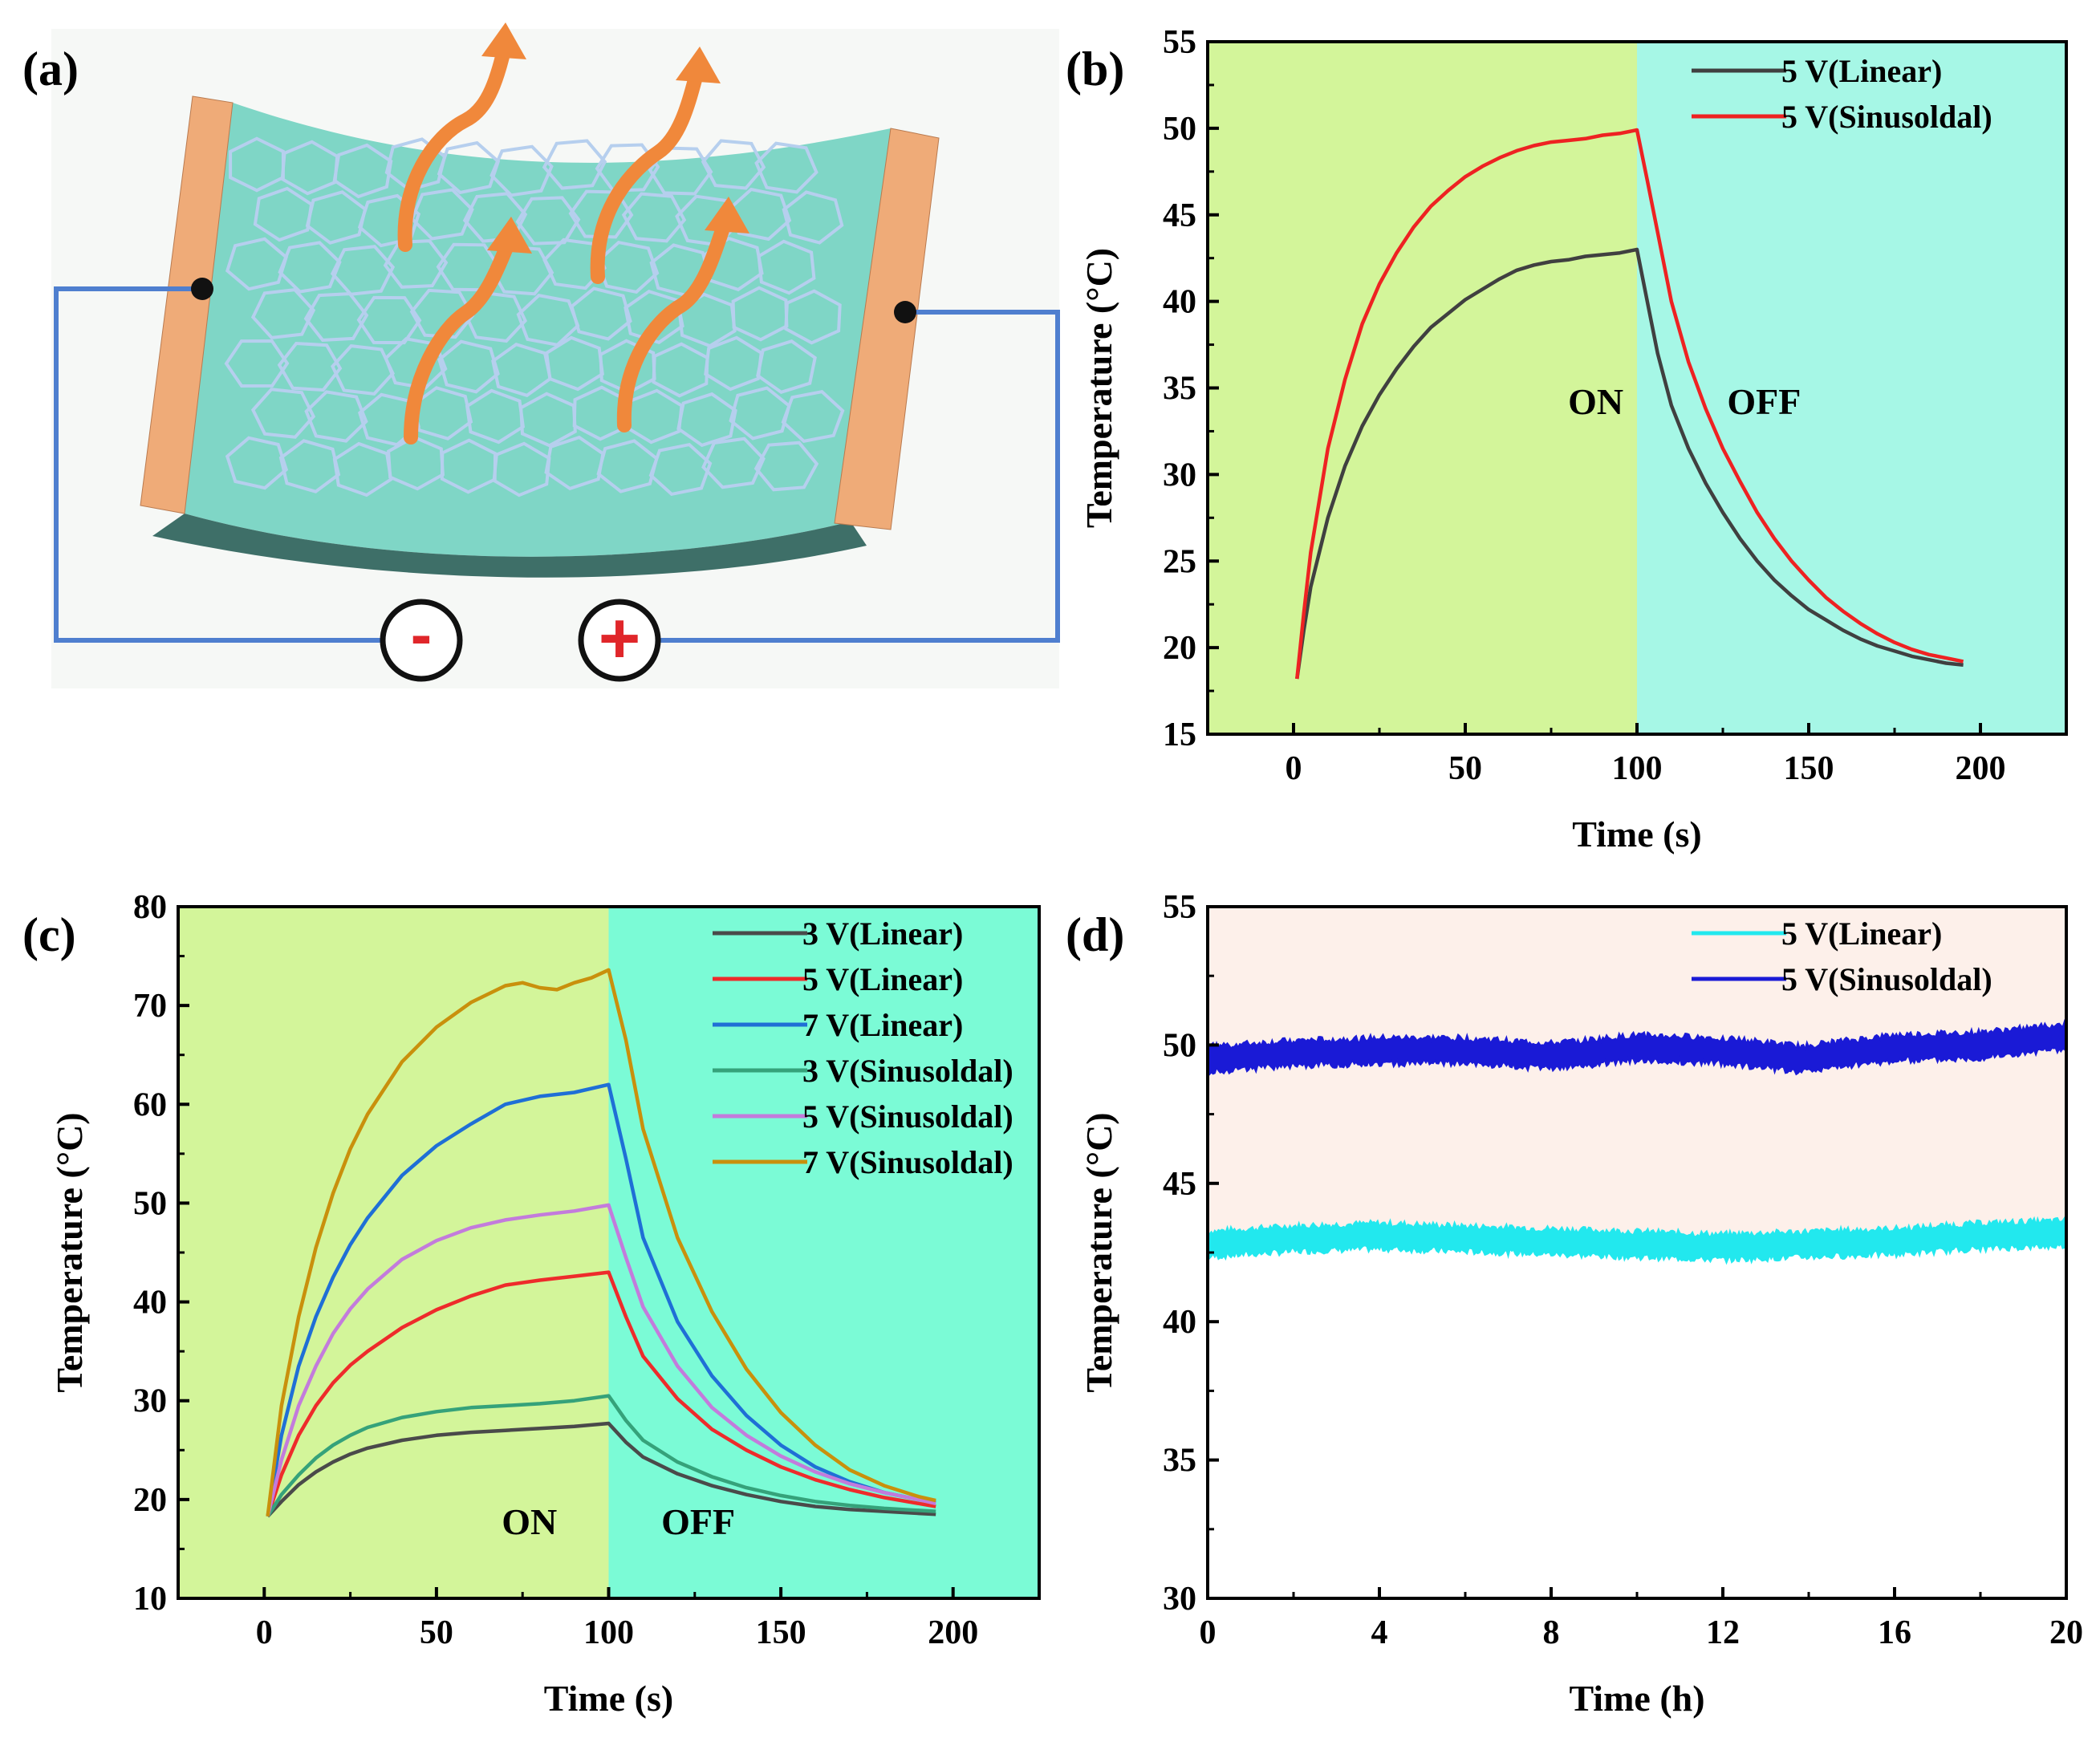 This screenshot has width=2100, height=1754. Describe the element at coordinates (150, 1203) in the screenshot. I see `y-tick-label: 50` at that location.